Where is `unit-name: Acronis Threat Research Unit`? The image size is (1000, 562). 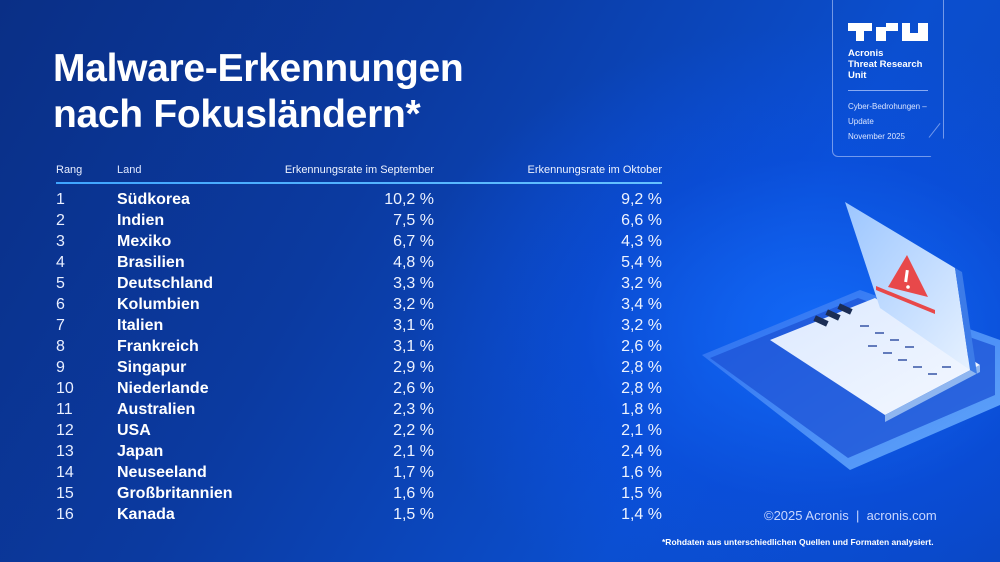
unit-name: Acronis Threat Research Unit is located at coordinates (885, 64).